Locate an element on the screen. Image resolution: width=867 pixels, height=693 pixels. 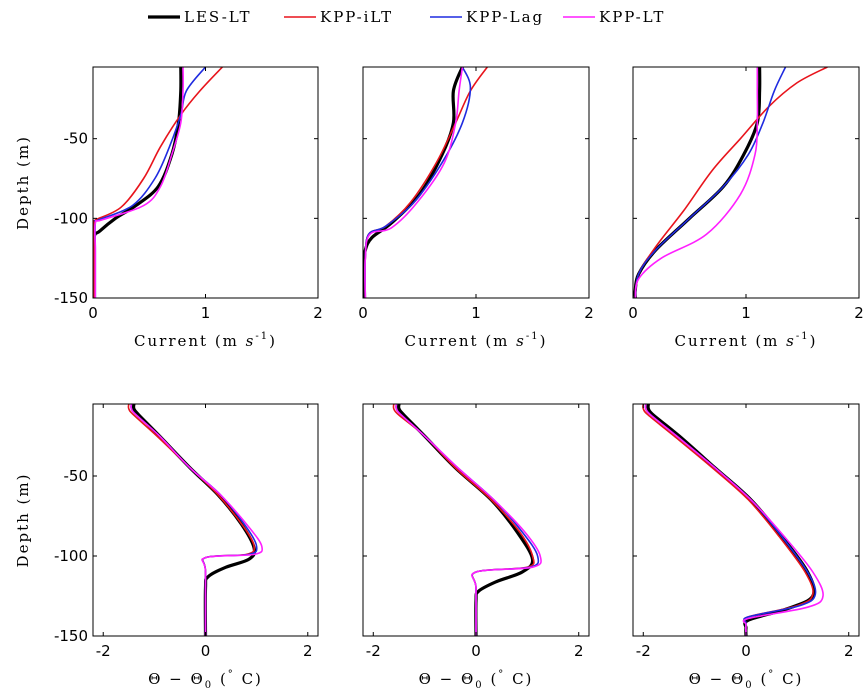
legend-label: KPP-iLT is located at coordinates (356, 17).